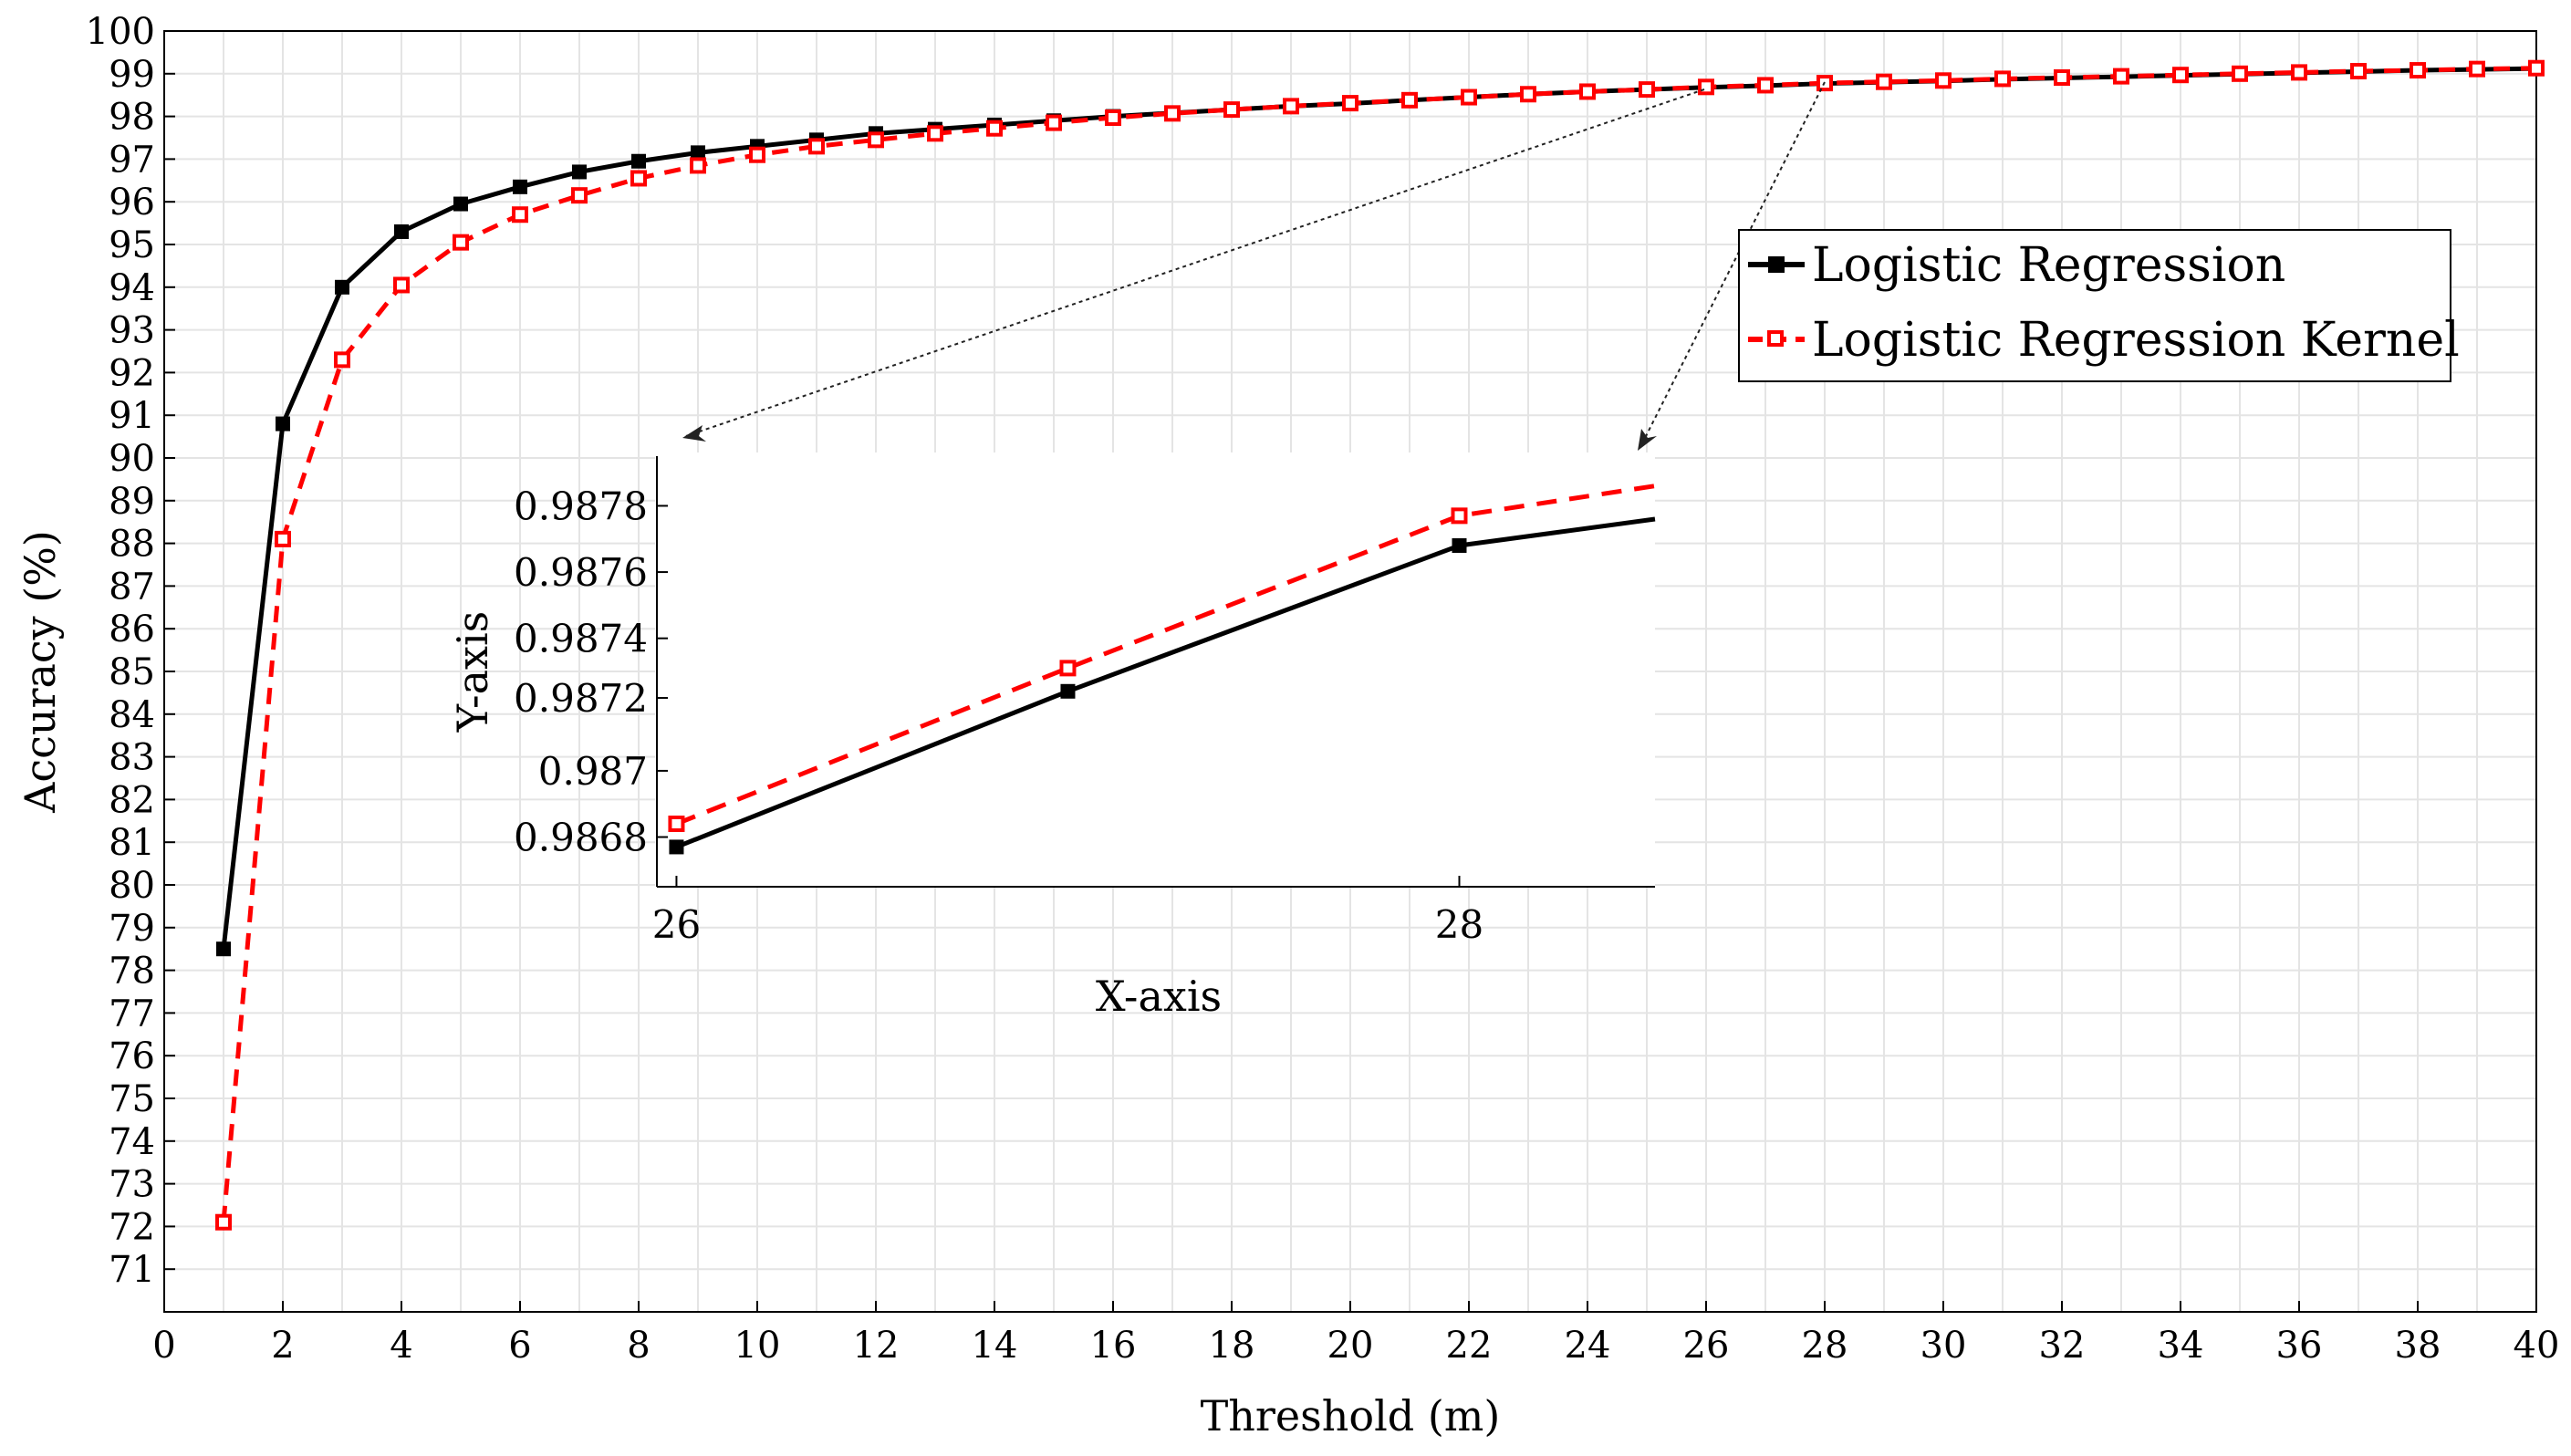 The width and height of the screenshot is (2571, 1456). Describe the element at coordinates (694, 434) in the screenshot. I see `zoom-arrowhead-left` at that location.